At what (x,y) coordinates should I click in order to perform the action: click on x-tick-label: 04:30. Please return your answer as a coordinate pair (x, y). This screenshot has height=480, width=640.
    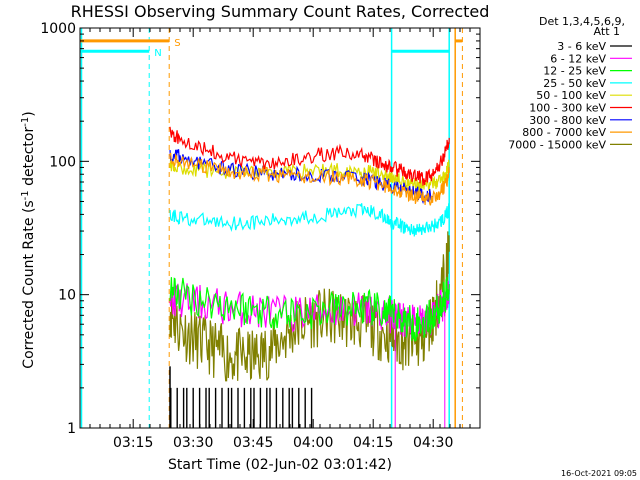
    Looking at the image, I should click on (433, 443).